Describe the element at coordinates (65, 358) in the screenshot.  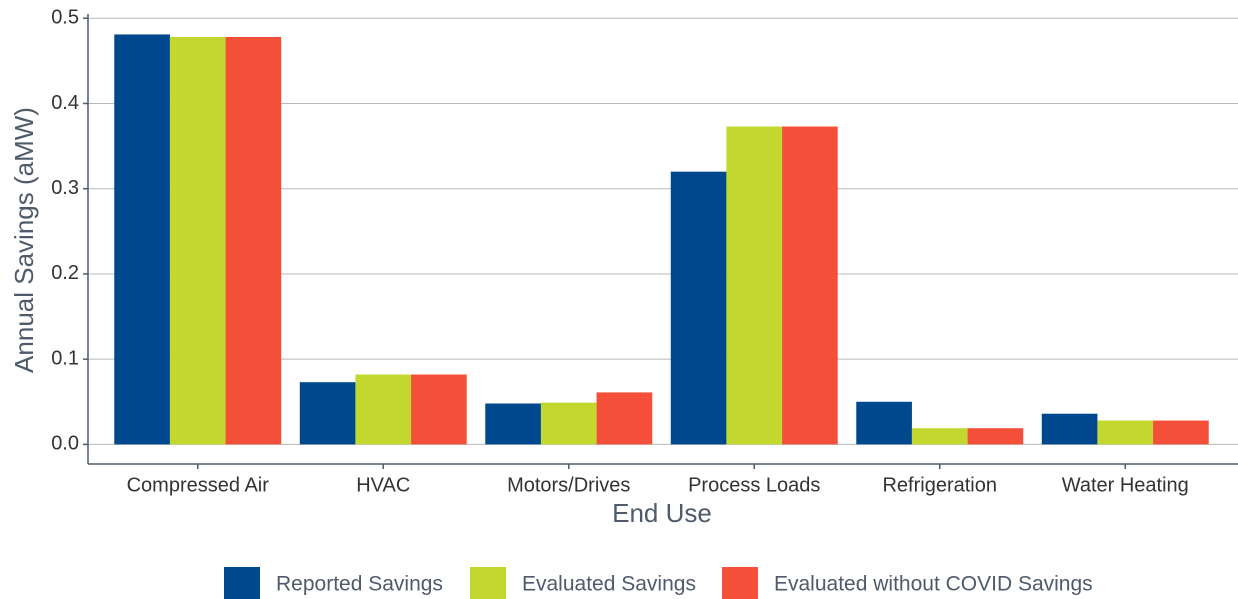
I see `y-tick-label: 0.1` at that location.